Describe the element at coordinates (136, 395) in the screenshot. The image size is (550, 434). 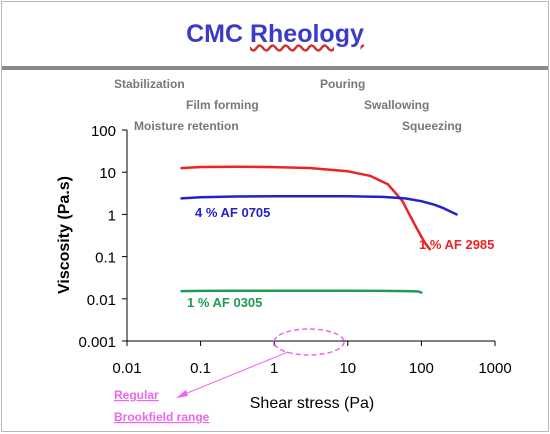
I see `brookfield-label-regular: Regular` at that location.